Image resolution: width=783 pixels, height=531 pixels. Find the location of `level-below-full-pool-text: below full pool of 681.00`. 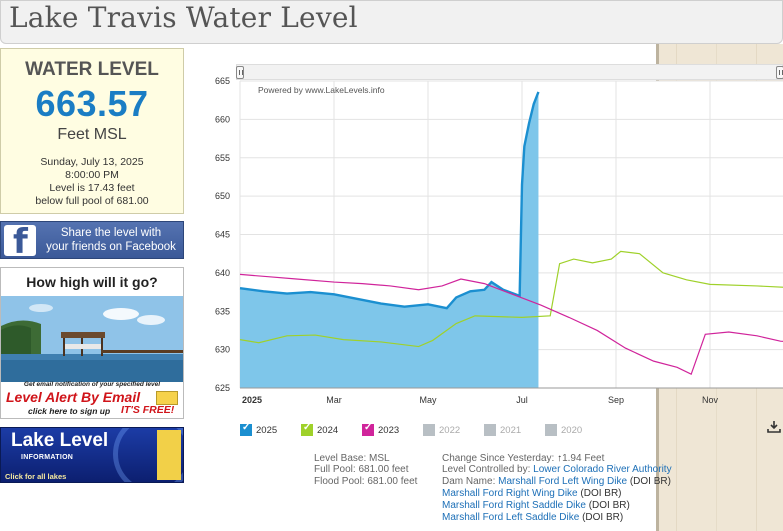

level-below-full-pool-text: below full pool of 681.00 is located at coordinates (92, 201).